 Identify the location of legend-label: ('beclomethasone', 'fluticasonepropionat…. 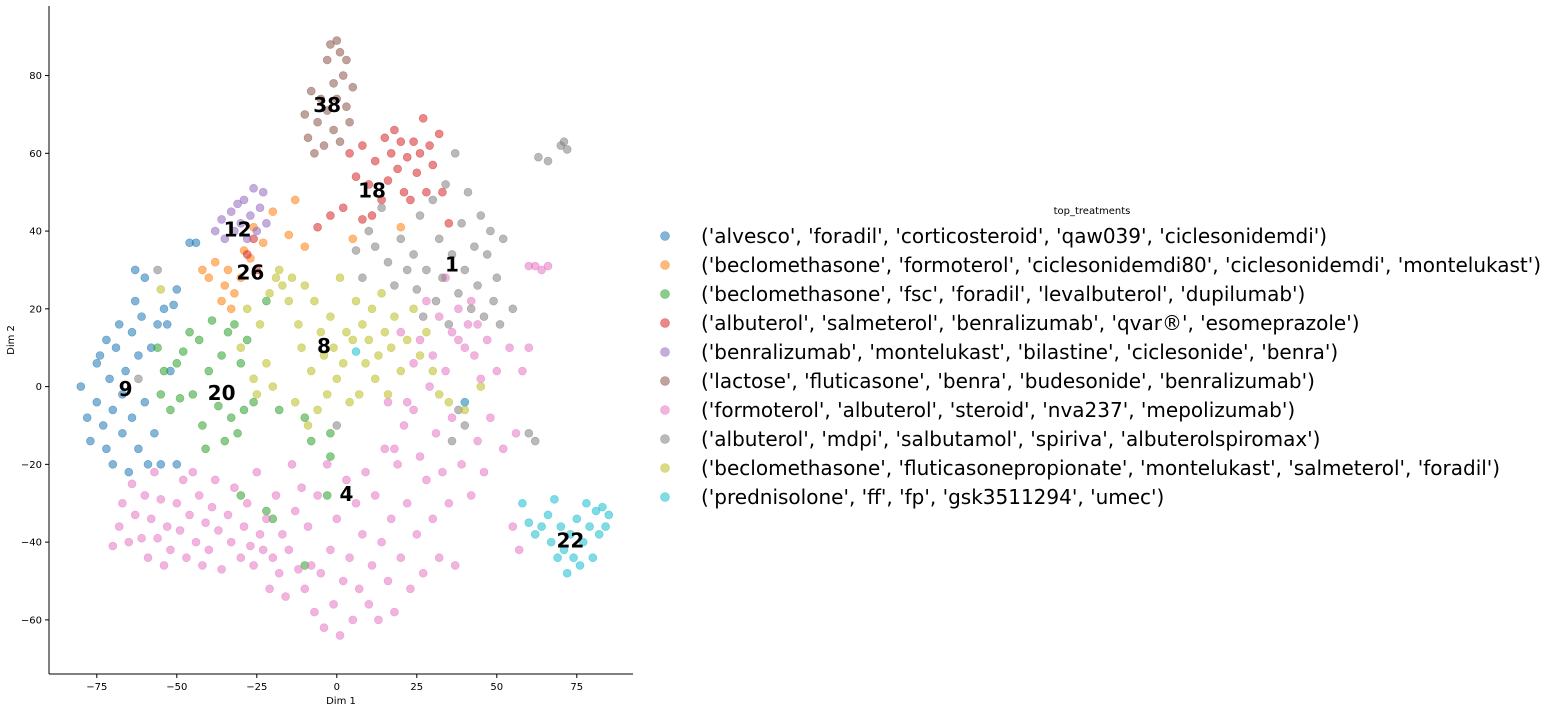
(1100, 468).